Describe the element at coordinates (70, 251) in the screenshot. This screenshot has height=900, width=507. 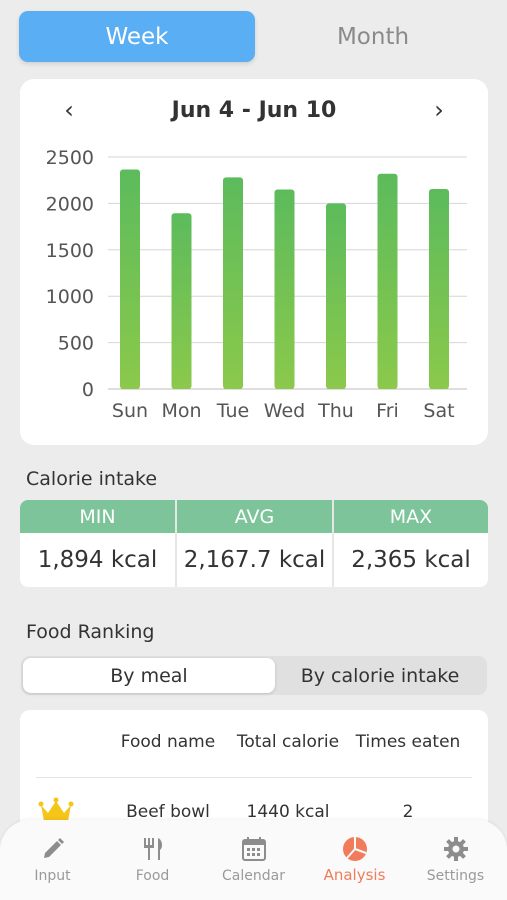
I see `y-tick-label: 1500` at that location.